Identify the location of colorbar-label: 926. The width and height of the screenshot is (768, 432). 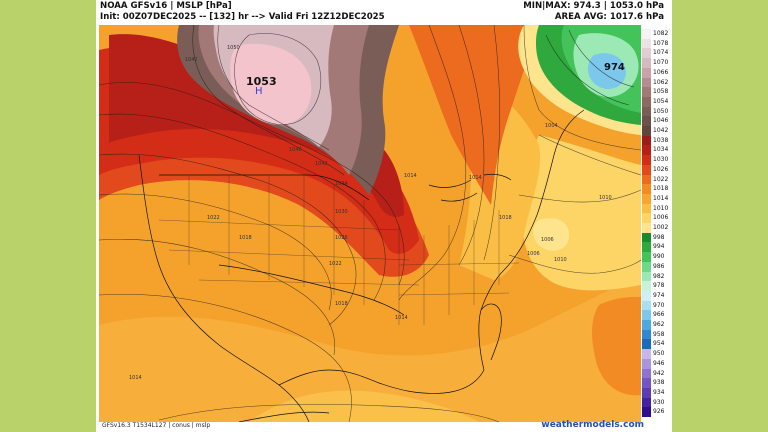
(659, 412).